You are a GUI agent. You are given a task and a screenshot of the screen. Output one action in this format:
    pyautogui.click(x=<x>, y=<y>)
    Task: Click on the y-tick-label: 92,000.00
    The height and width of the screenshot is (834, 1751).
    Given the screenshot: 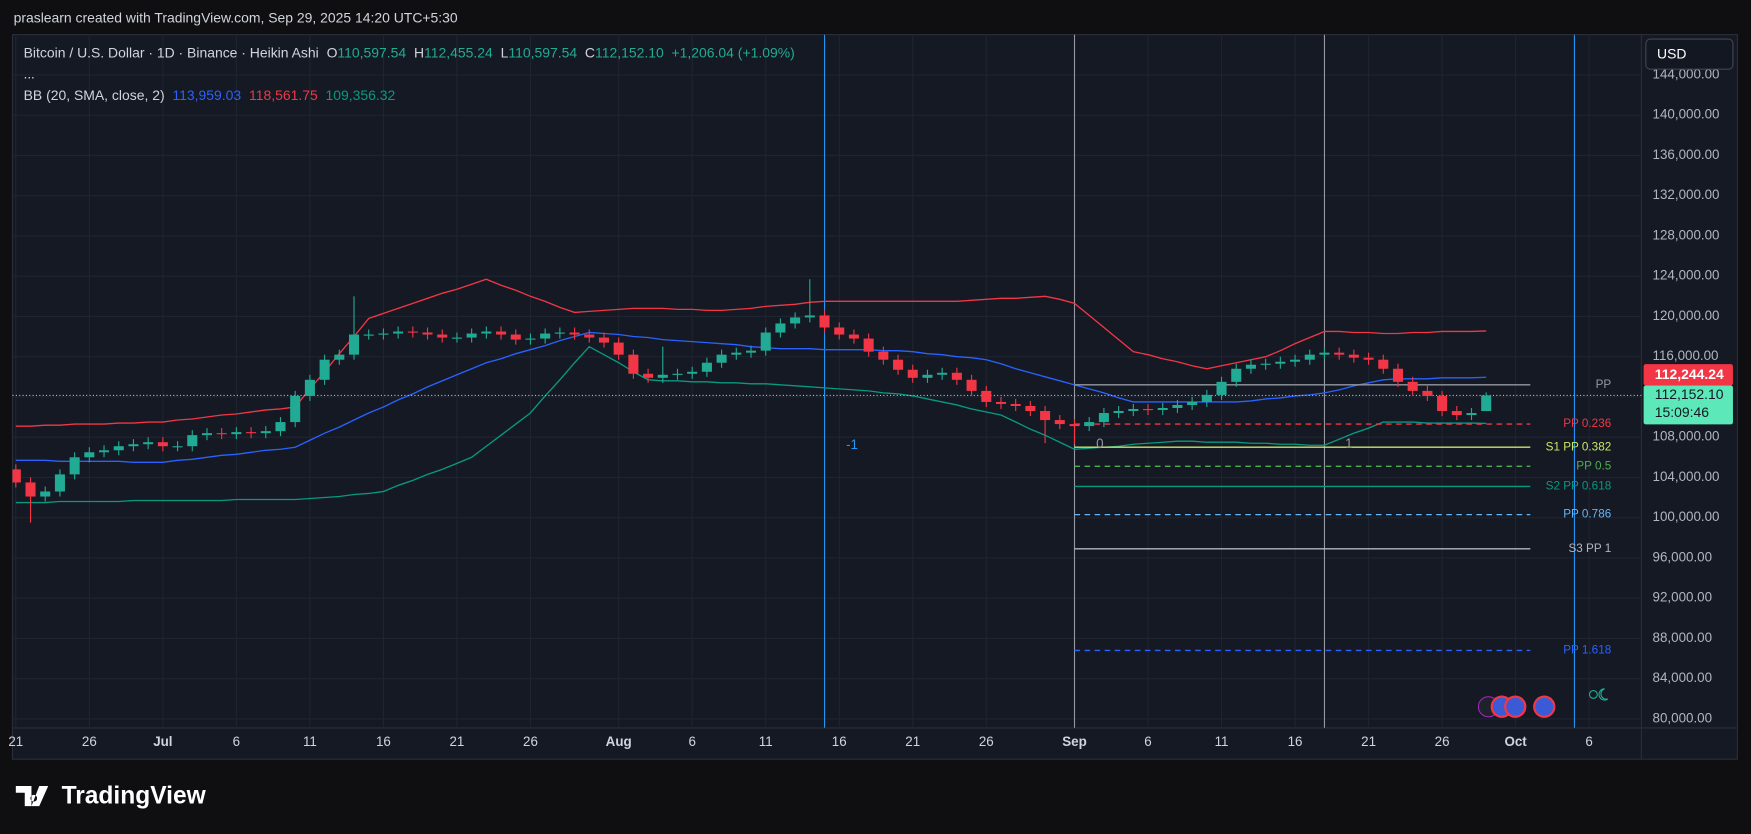 What is the action you would take?
    pyautogui.click(x=1683, y=597)
    